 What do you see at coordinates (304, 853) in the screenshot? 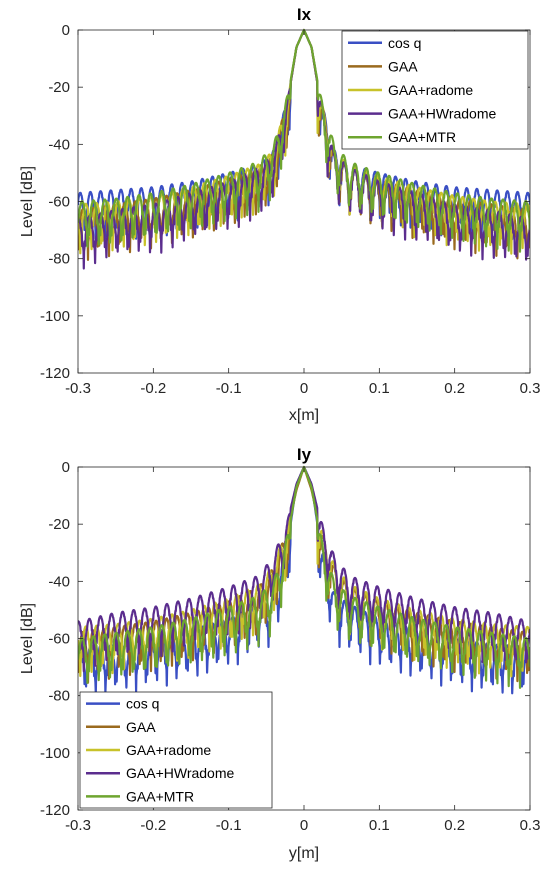
I see `x-axis-label: y[m]` at bounding box center [304, 853].